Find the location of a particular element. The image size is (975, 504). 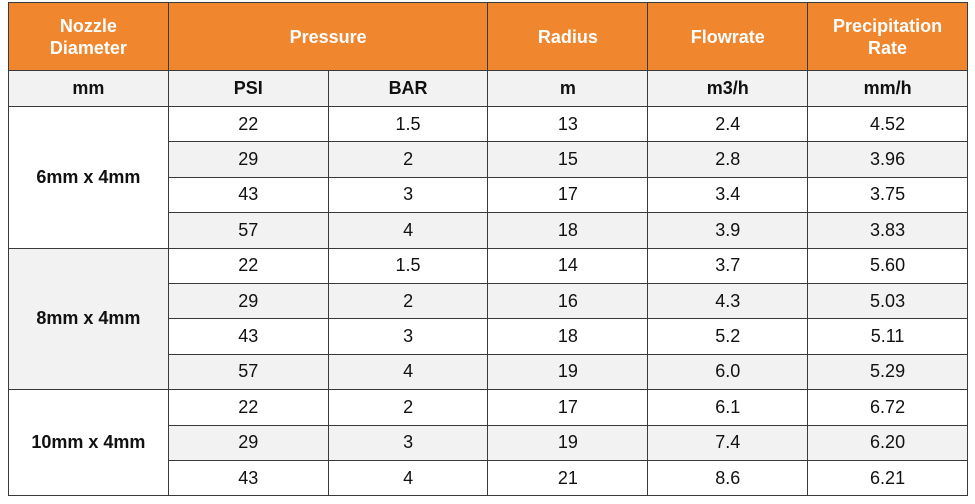

value-cell: 6.0 is located at coordinates (728, 372).